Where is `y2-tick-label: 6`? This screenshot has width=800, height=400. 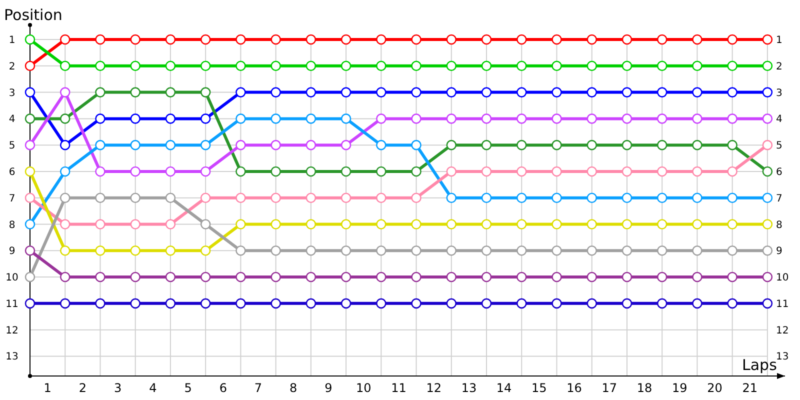
y2-tick-label: 6 is located at coordinates (779, 172).